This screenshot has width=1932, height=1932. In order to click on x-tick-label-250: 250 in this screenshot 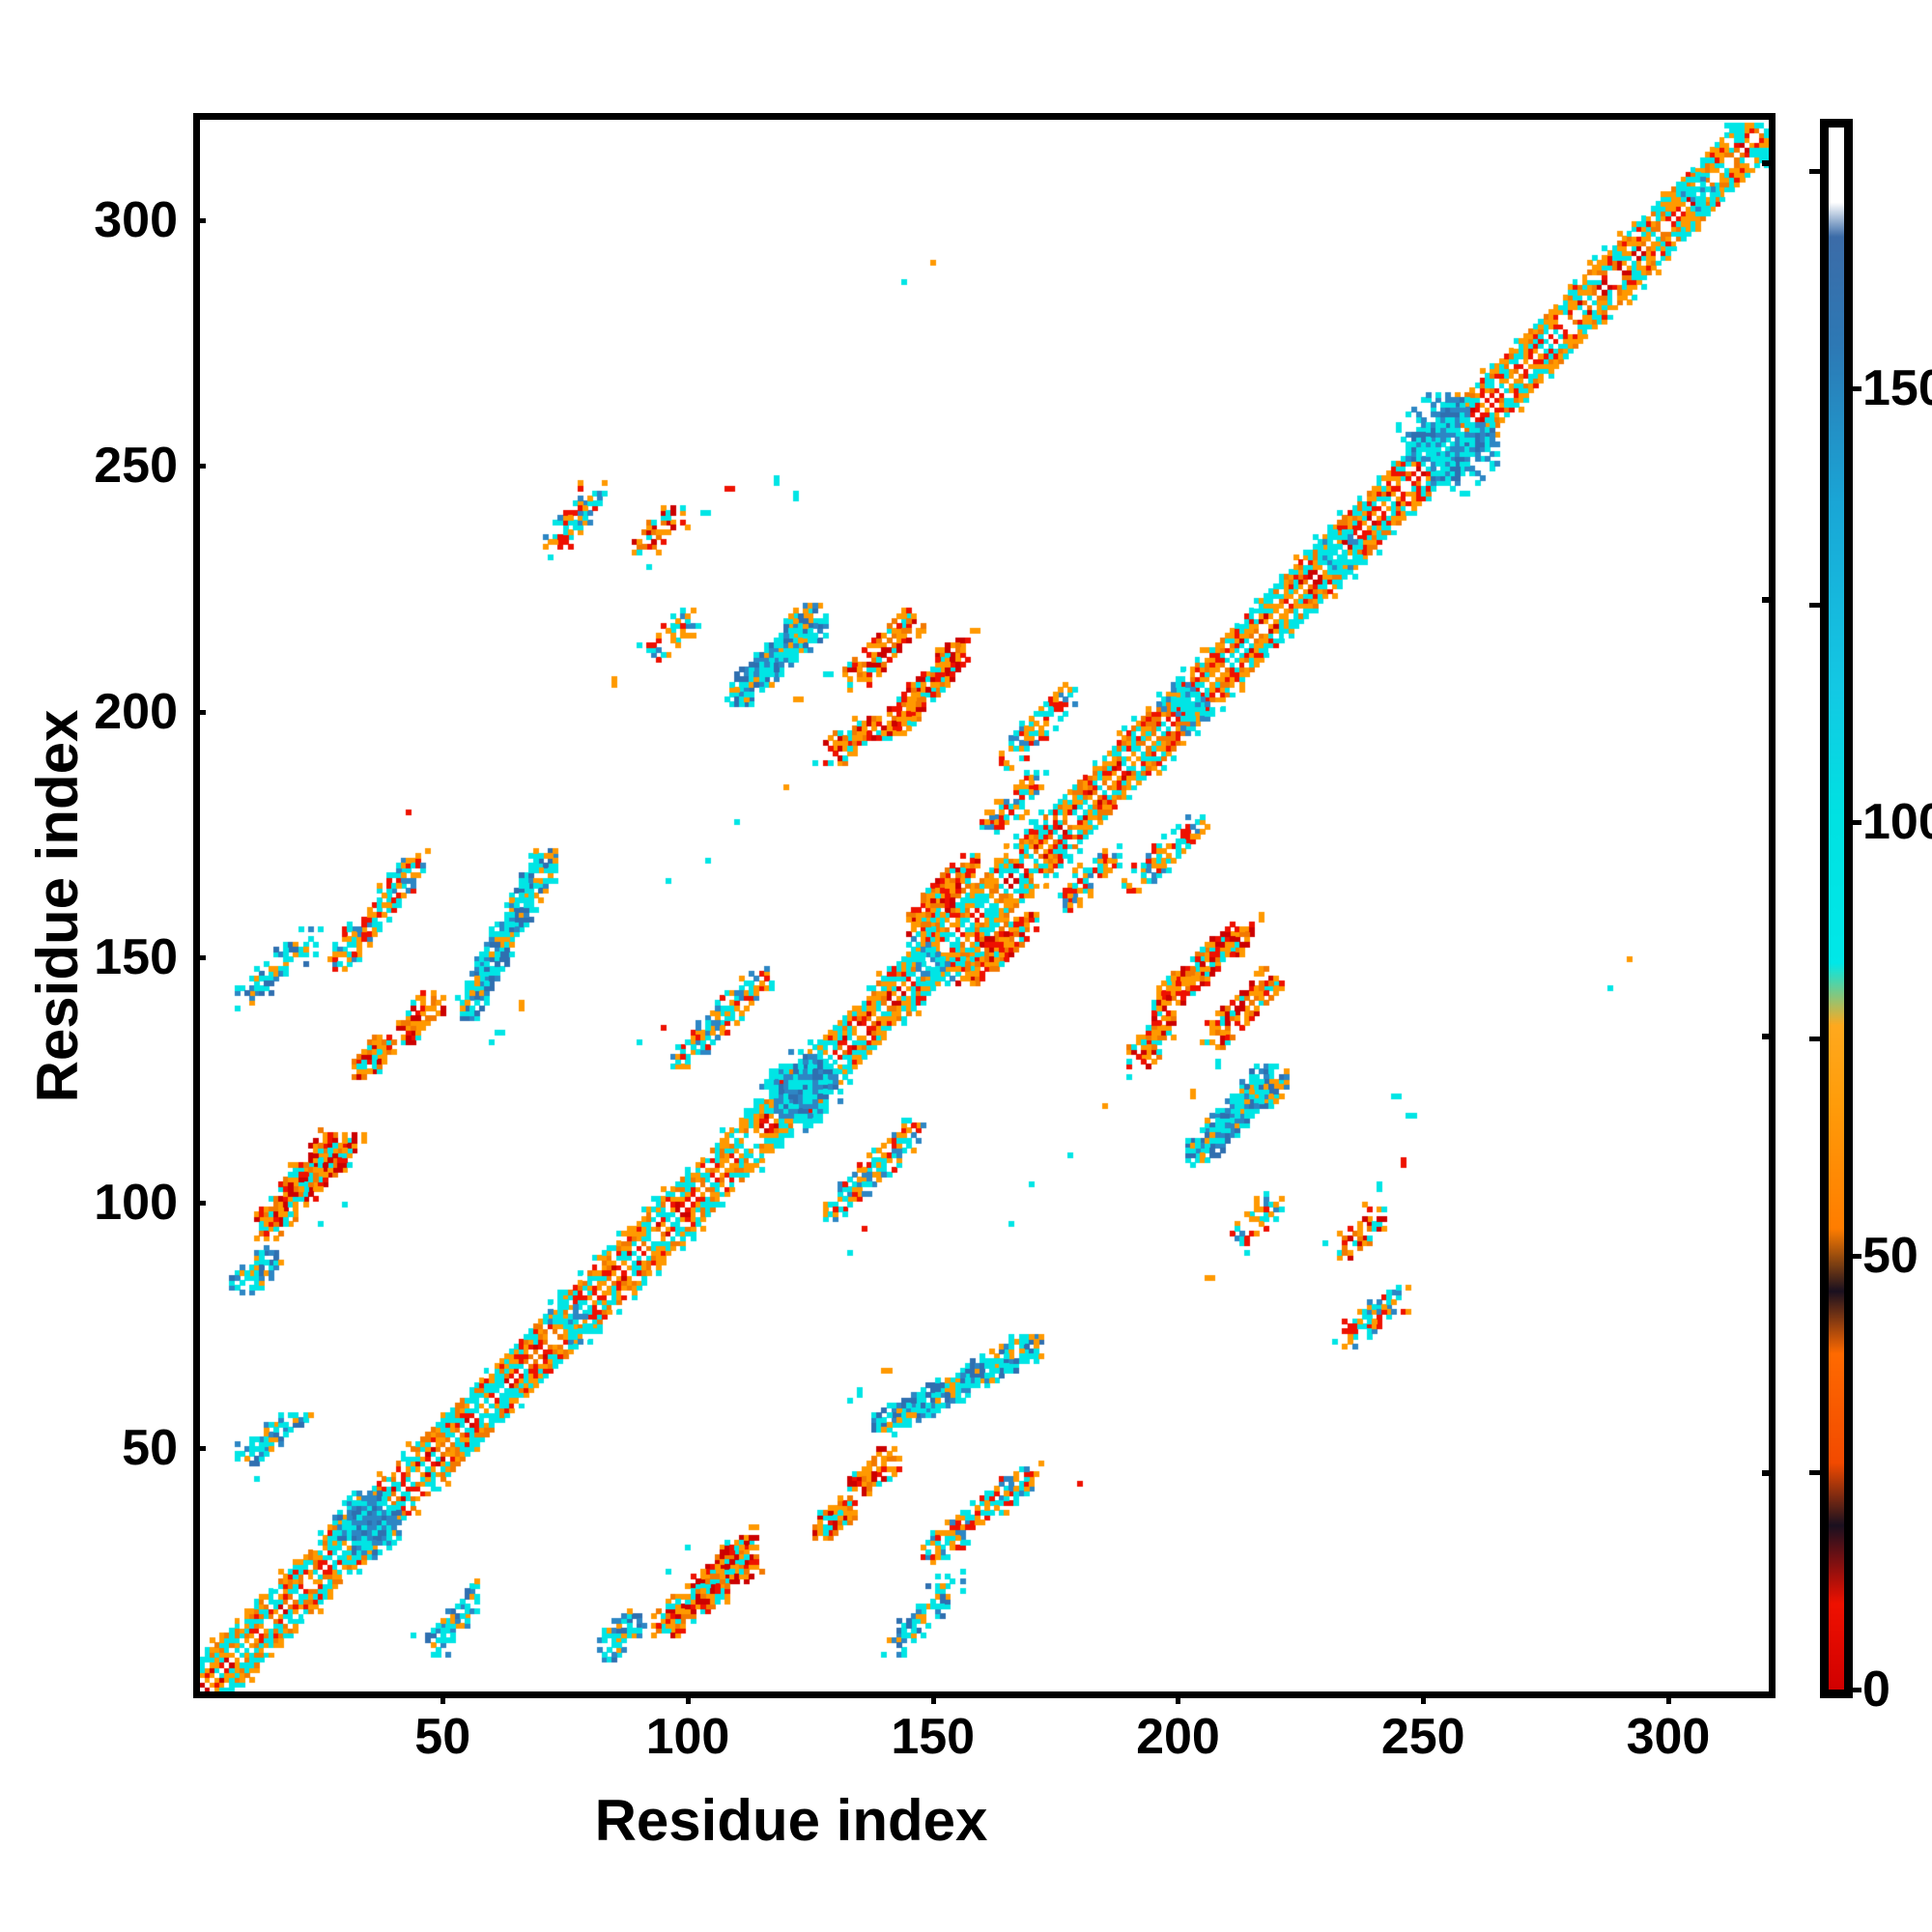, I will do `click(1422, 1737)`.